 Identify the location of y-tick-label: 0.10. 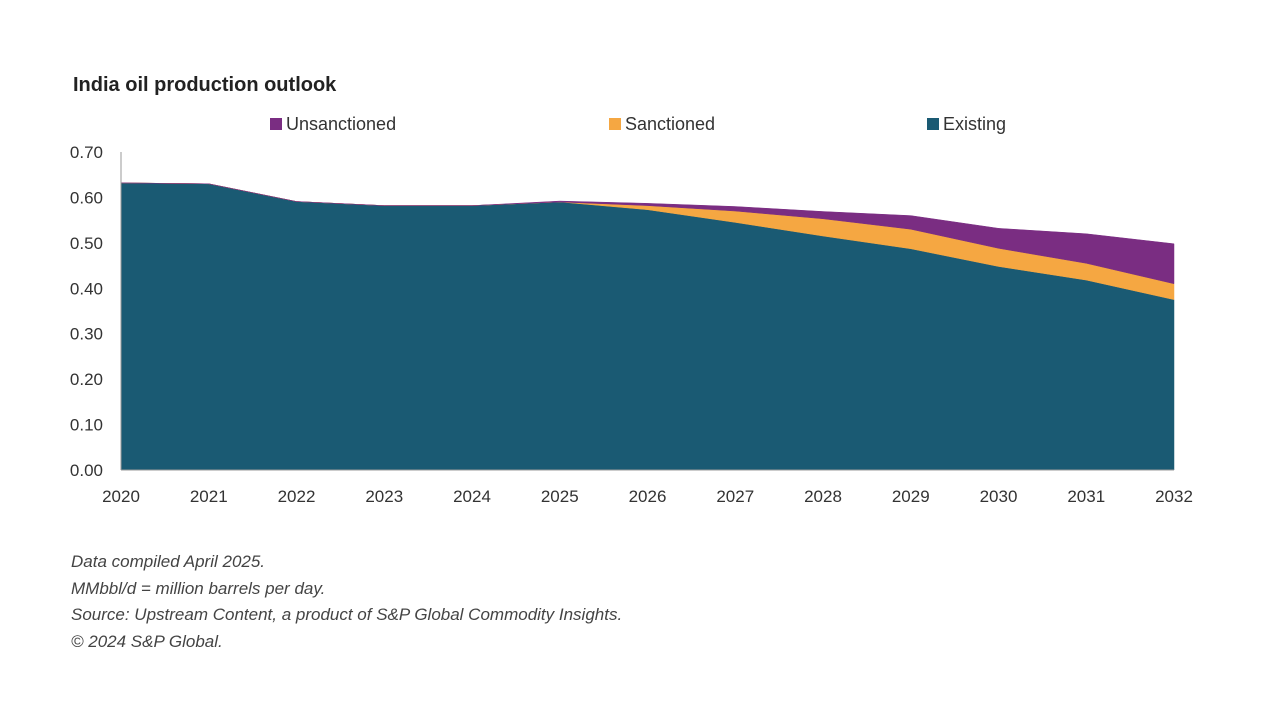
(86, 425).